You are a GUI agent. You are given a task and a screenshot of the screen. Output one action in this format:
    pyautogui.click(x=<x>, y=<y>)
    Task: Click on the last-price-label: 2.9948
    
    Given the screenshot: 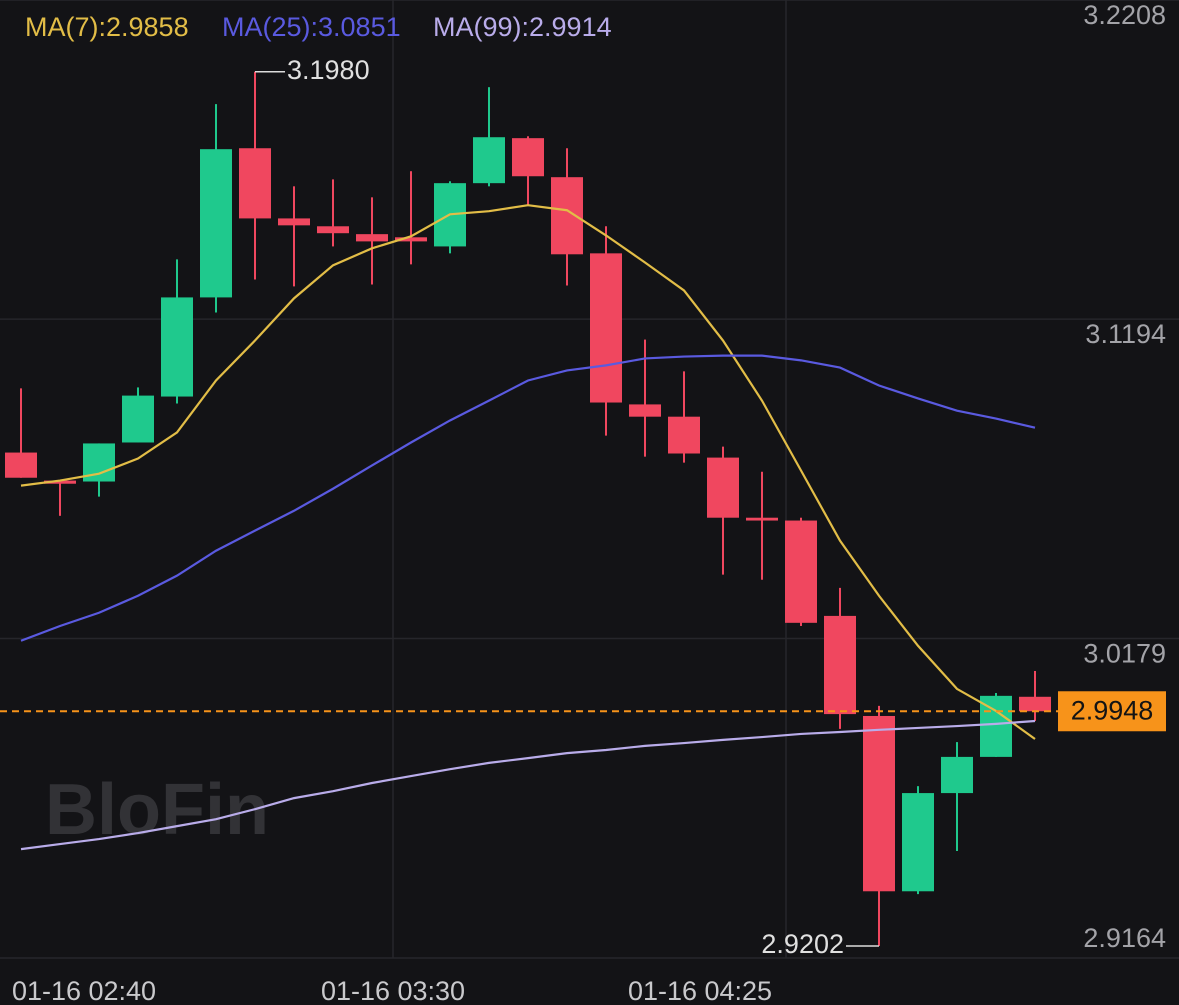 What is the action you would take?
    pyautogui.click(x=1112, y=710)
    